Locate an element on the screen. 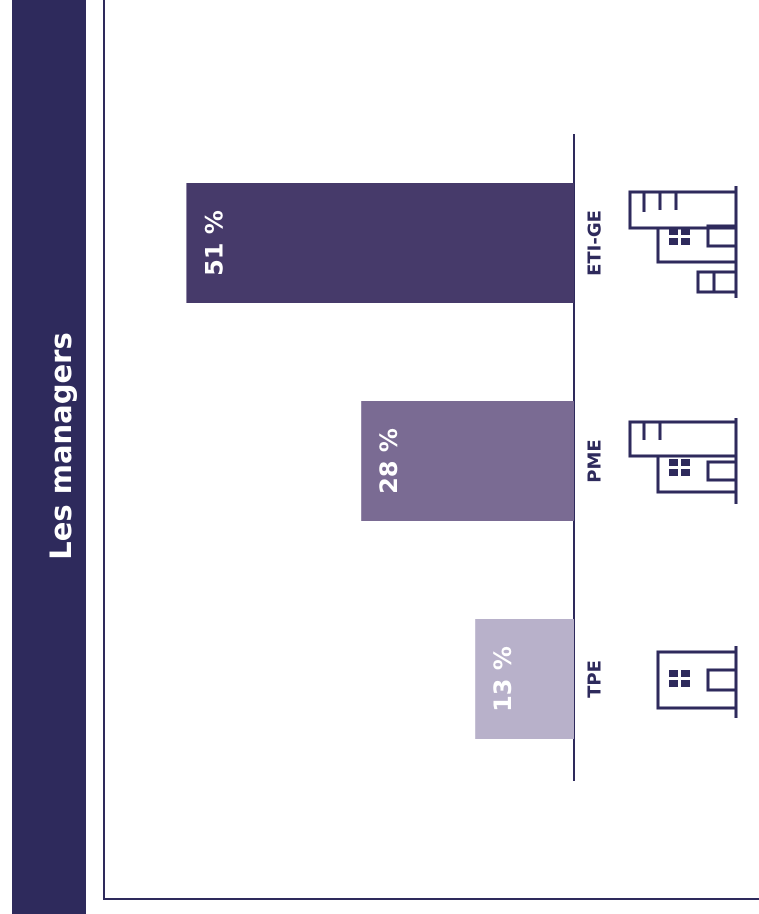 This screenshot has height=914, width=759. bar-pme is located at coordinates (467, 461).